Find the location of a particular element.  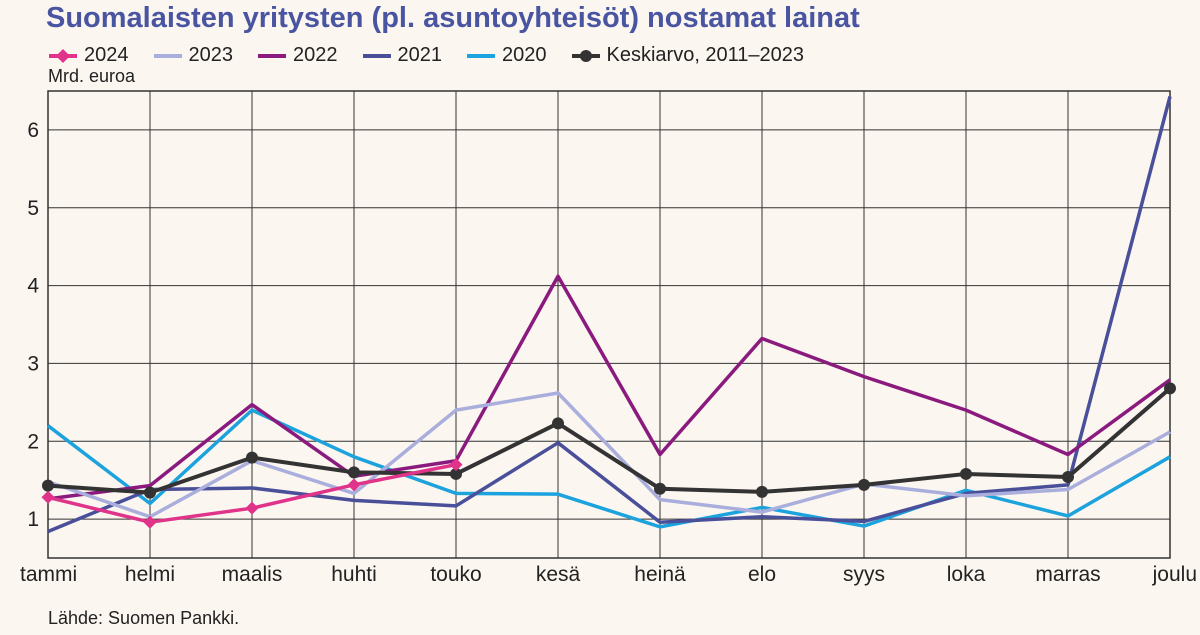

x-tick-label-syys: syys is located at coordinates (864, 574).